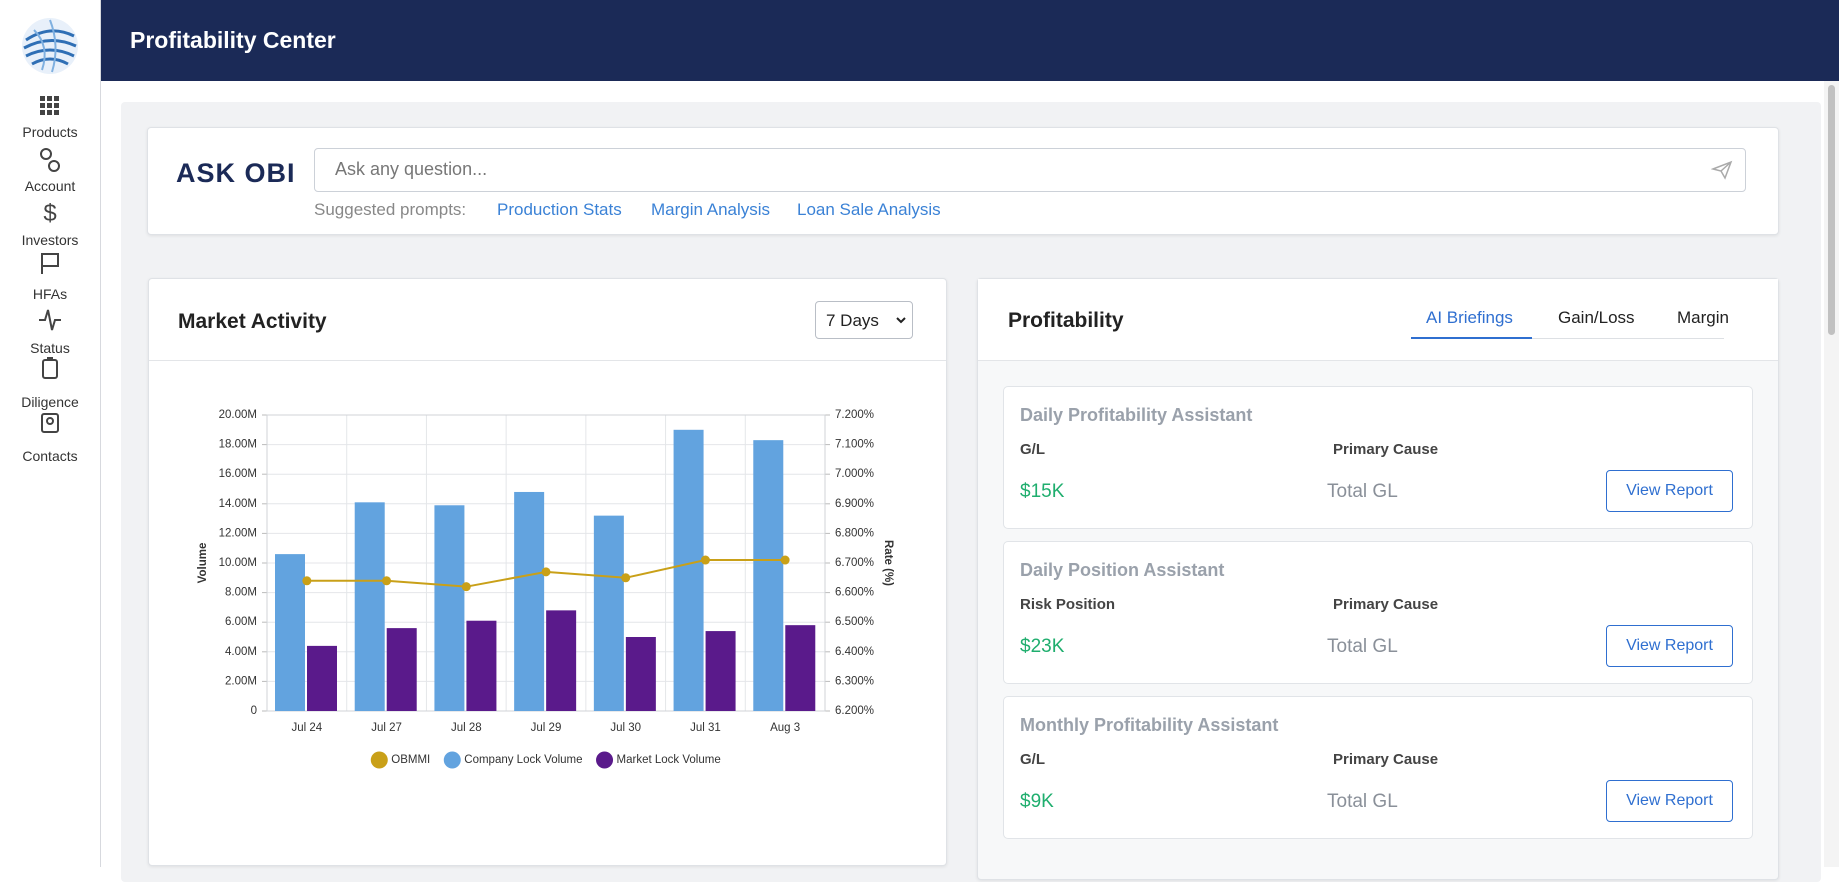 Image resolution: width=1839 pixels, height=882 pixels. What do you see at coordinates (711, 209) in the screenshot?
I see `prompt-link: Margin Analysis` at bounding box center [711, 209].